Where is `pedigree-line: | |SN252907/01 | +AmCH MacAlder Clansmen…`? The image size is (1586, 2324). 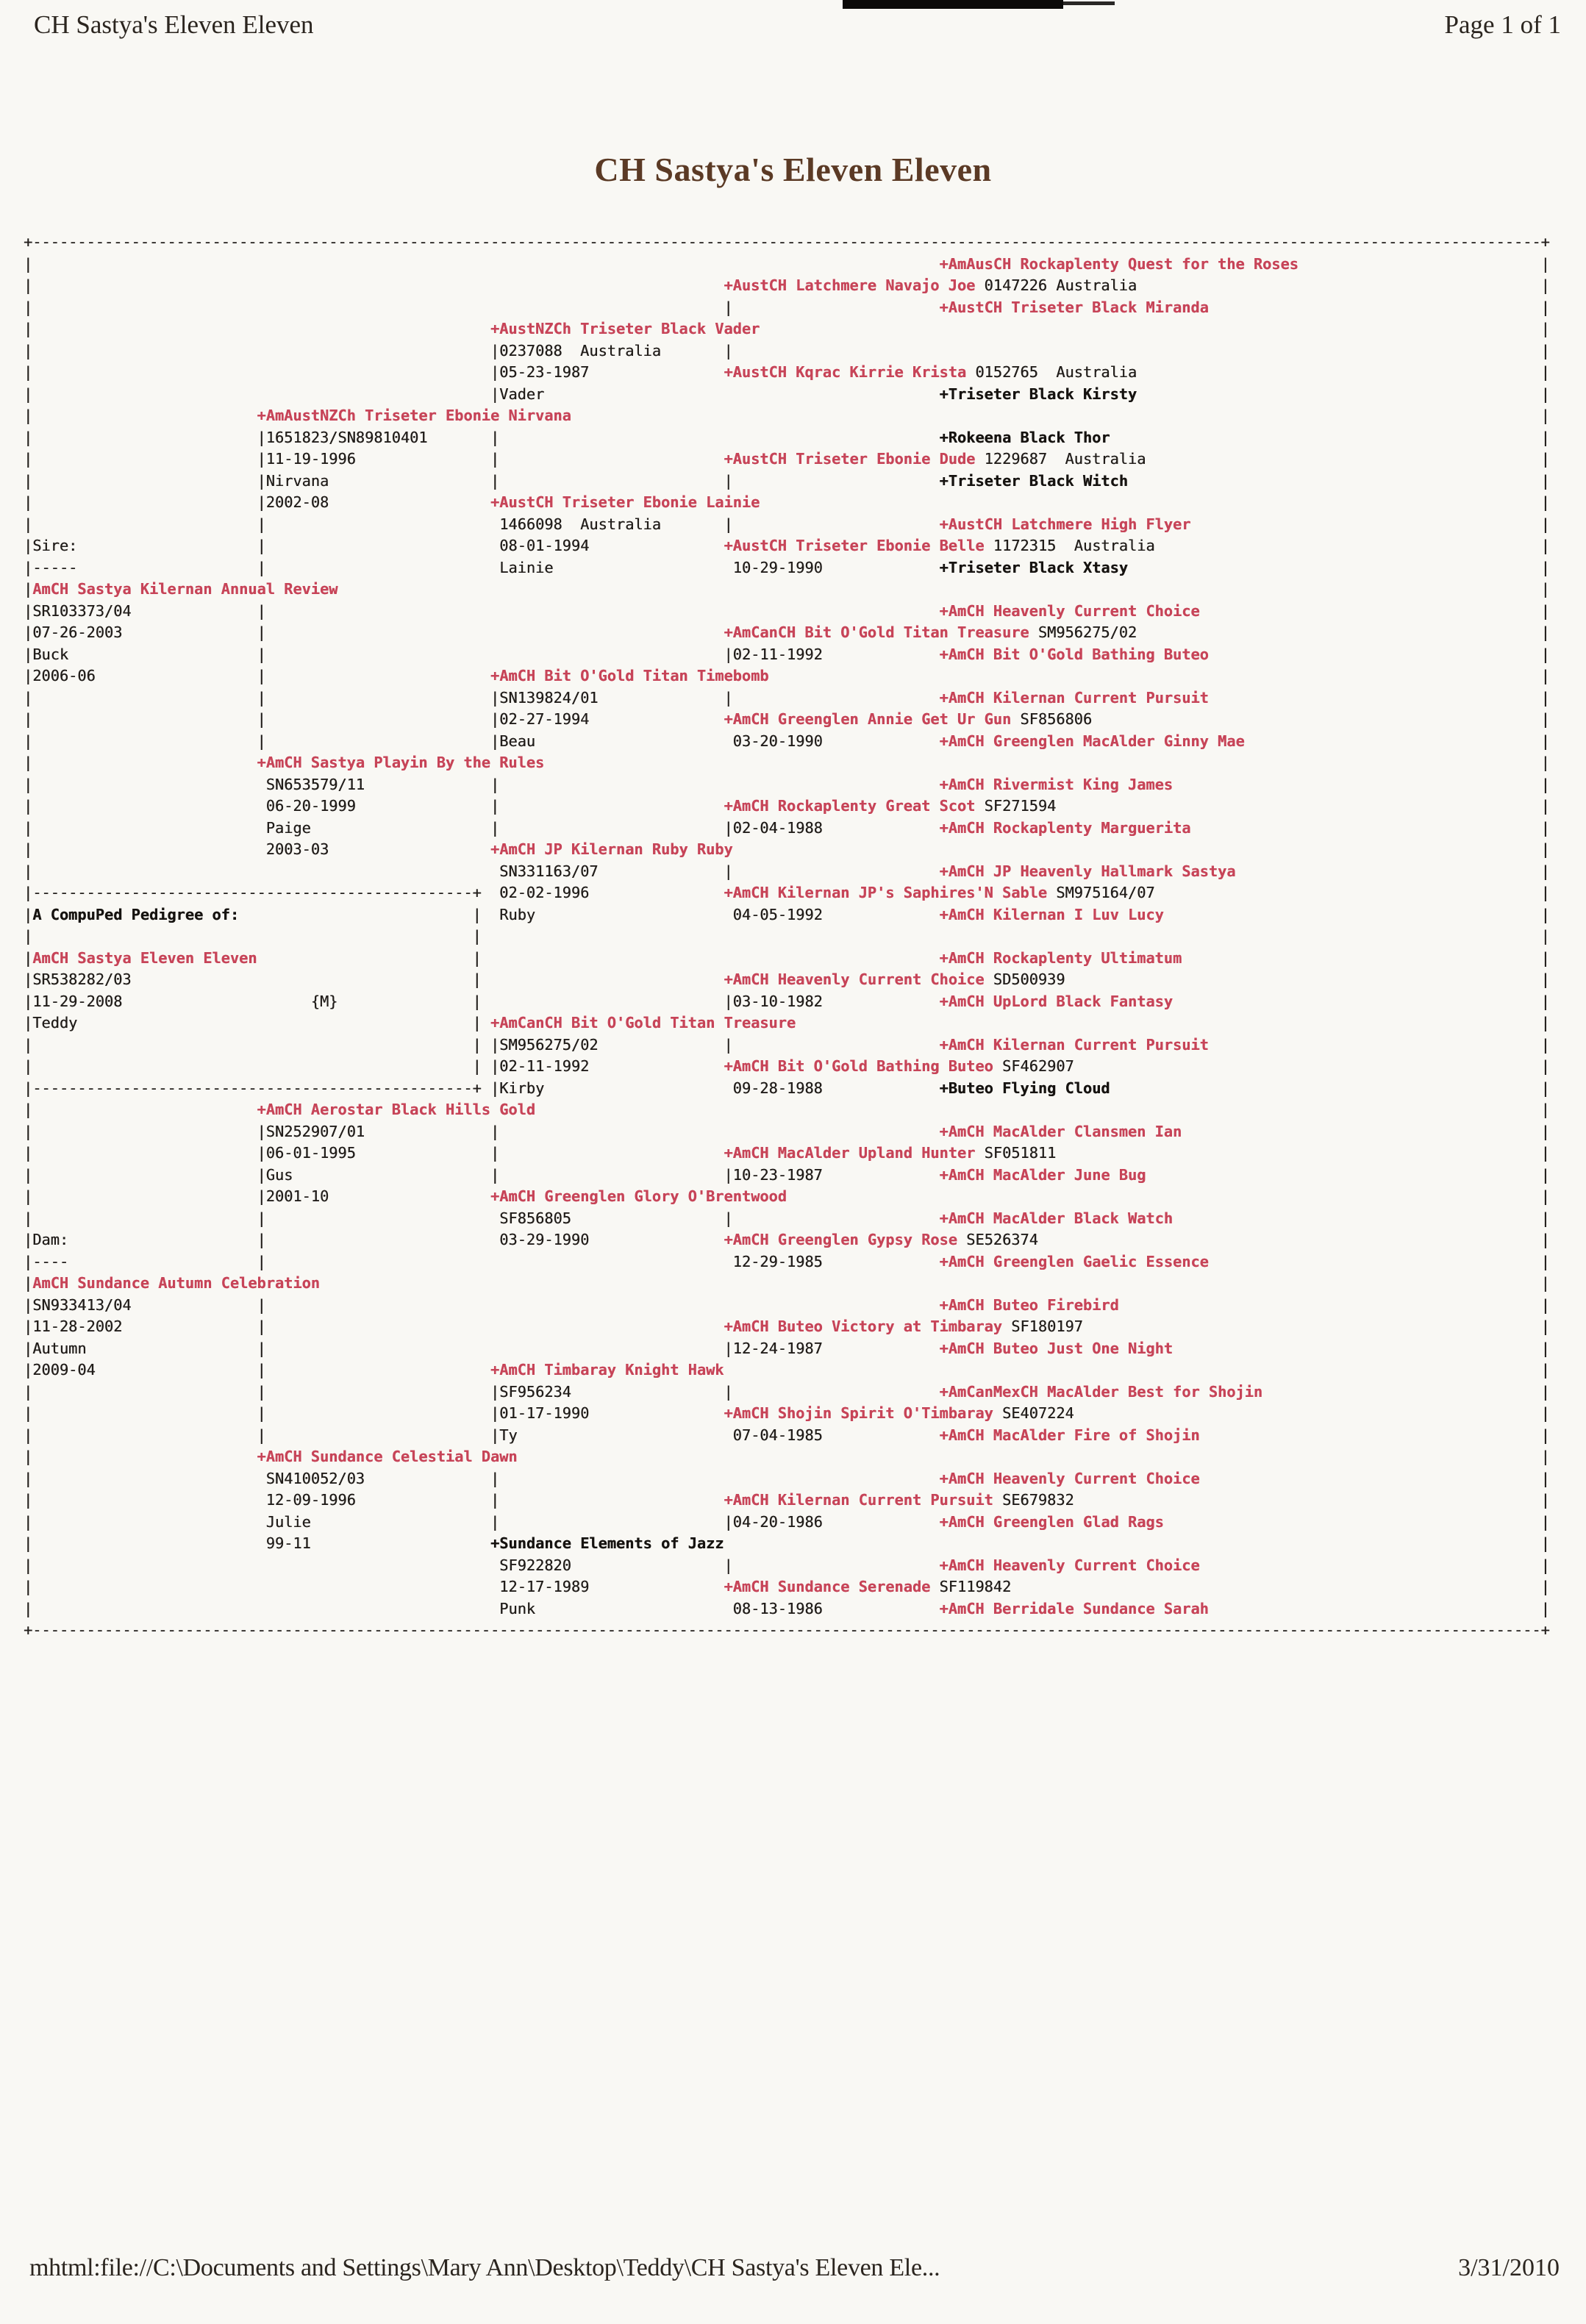 pedigree-line: | |SN252907/01 | +AmCH MacAlder Clansmen… is located at coordinates (787, 1131).